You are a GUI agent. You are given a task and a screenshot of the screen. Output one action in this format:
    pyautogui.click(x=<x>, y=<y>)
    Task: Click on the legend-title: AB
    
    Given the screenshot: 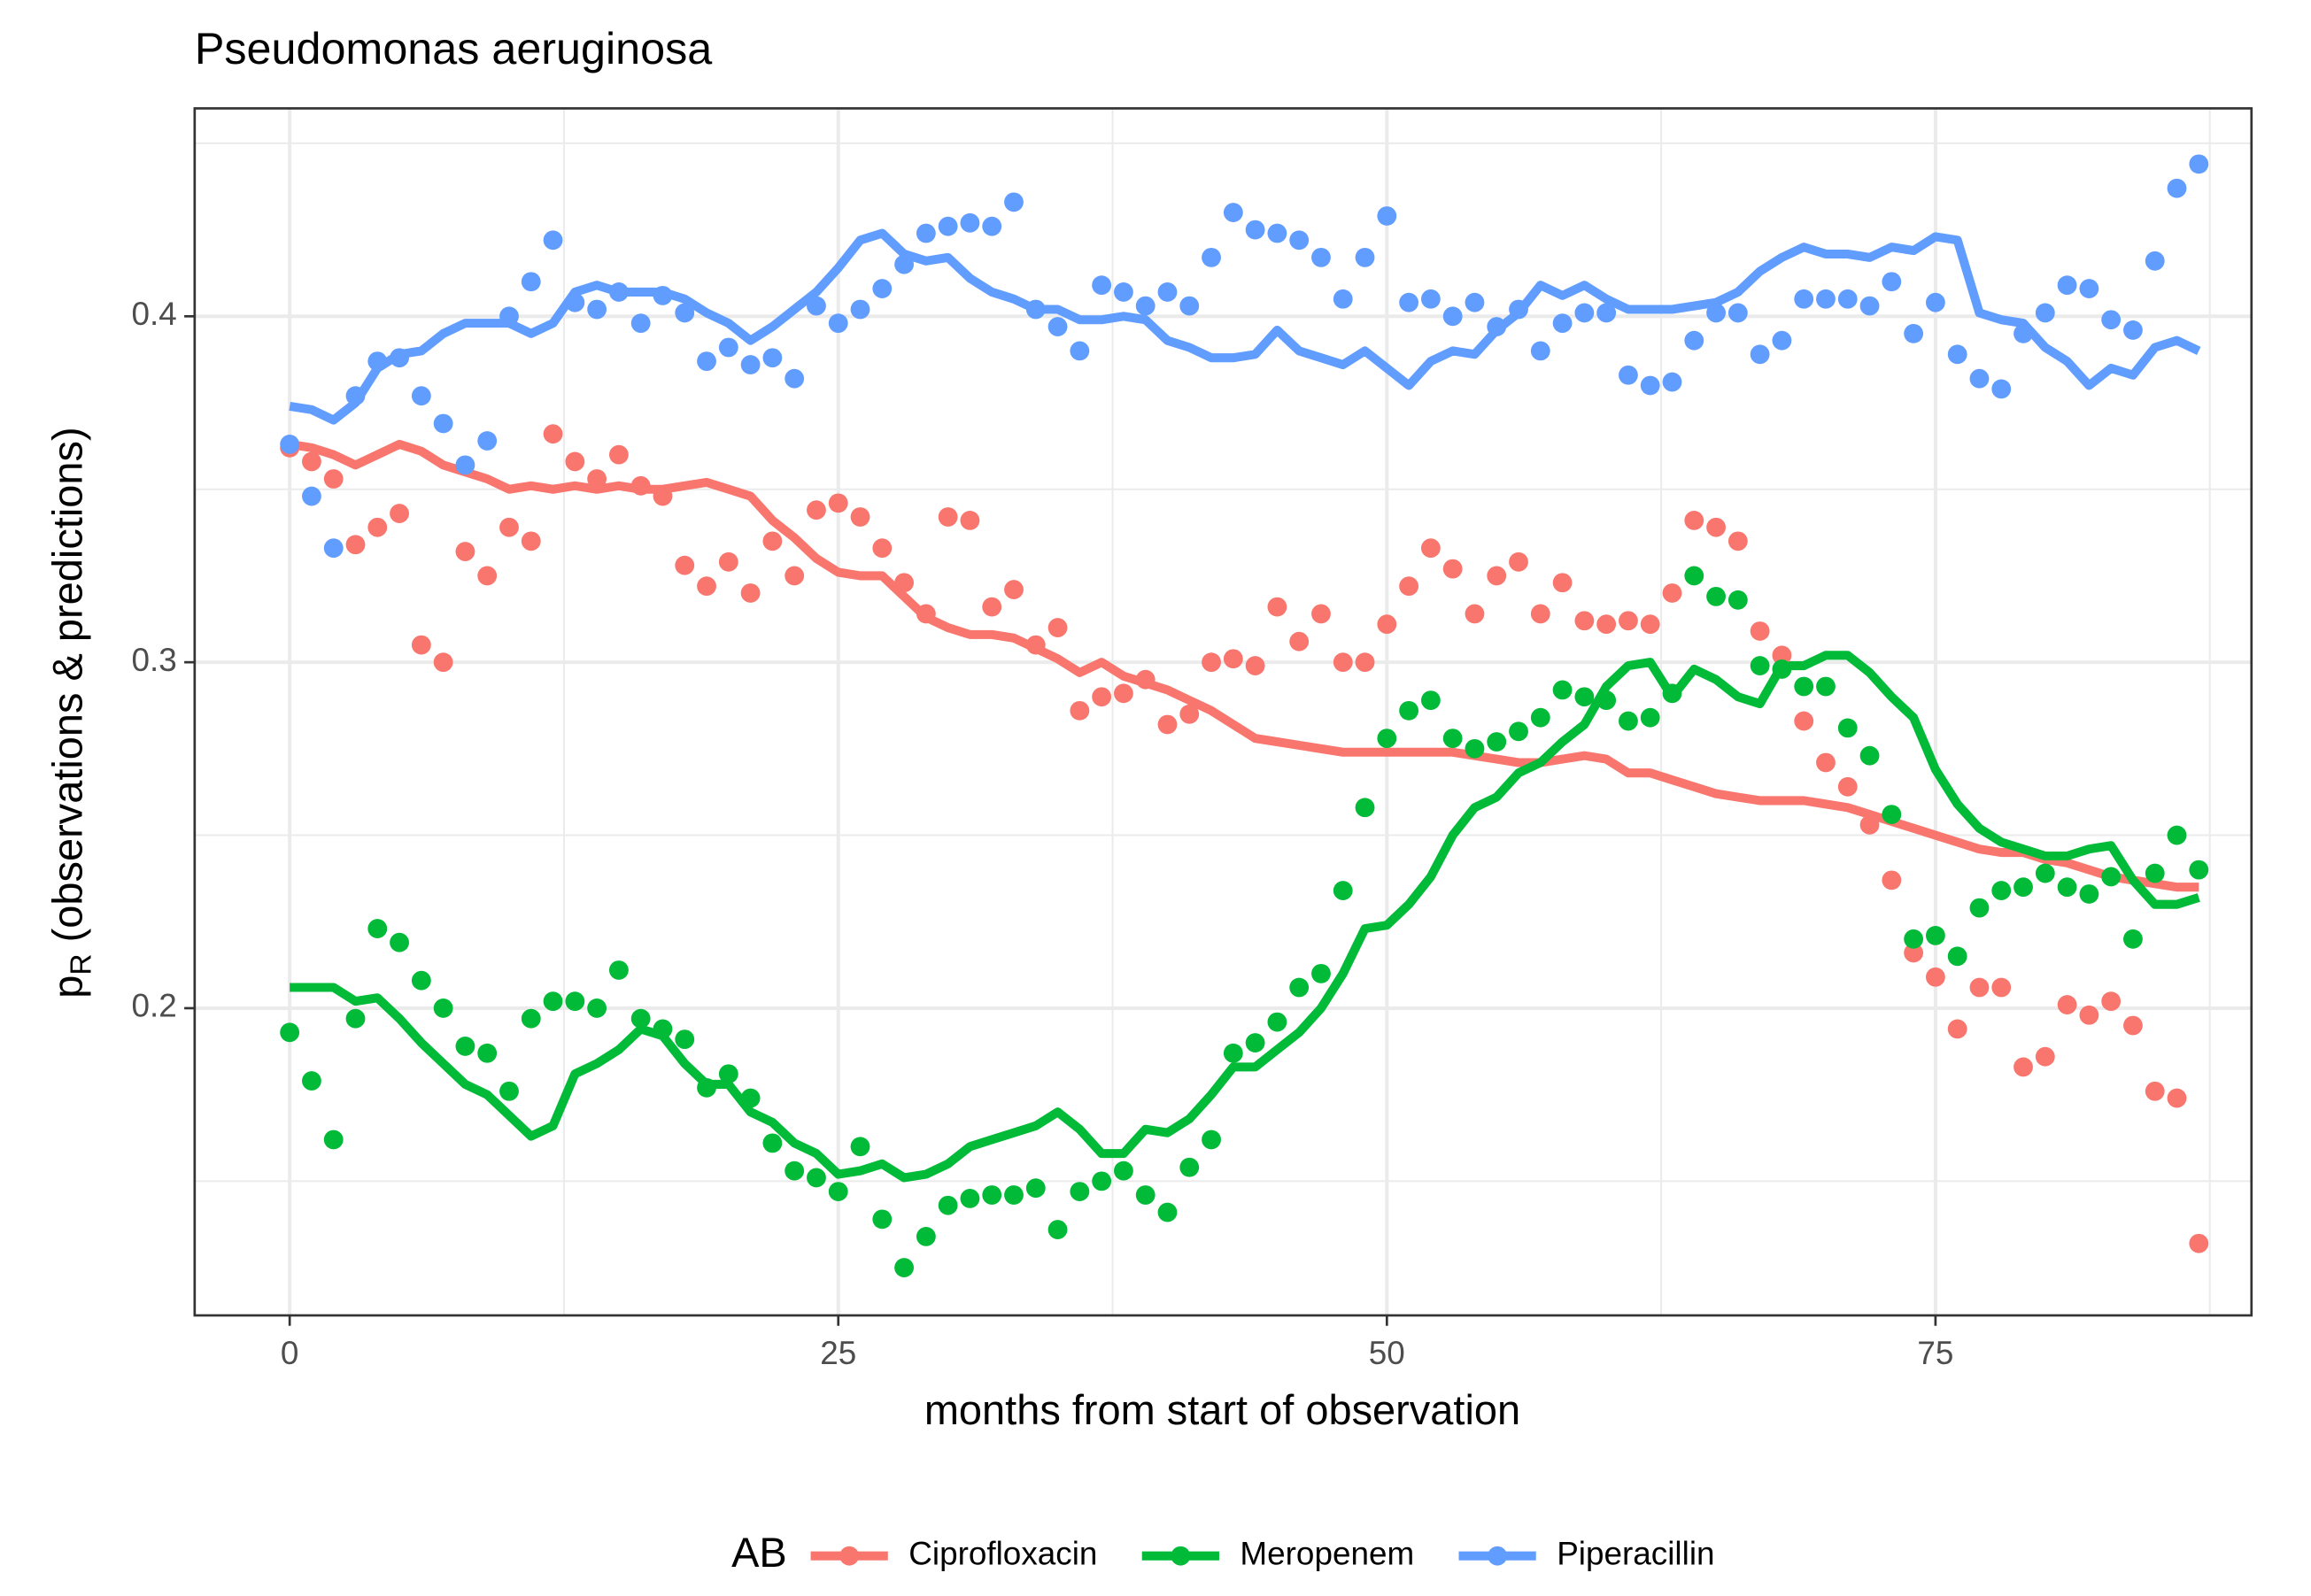 What is the action you would take?
    pyautogui.click(x=759, y=1552)
    